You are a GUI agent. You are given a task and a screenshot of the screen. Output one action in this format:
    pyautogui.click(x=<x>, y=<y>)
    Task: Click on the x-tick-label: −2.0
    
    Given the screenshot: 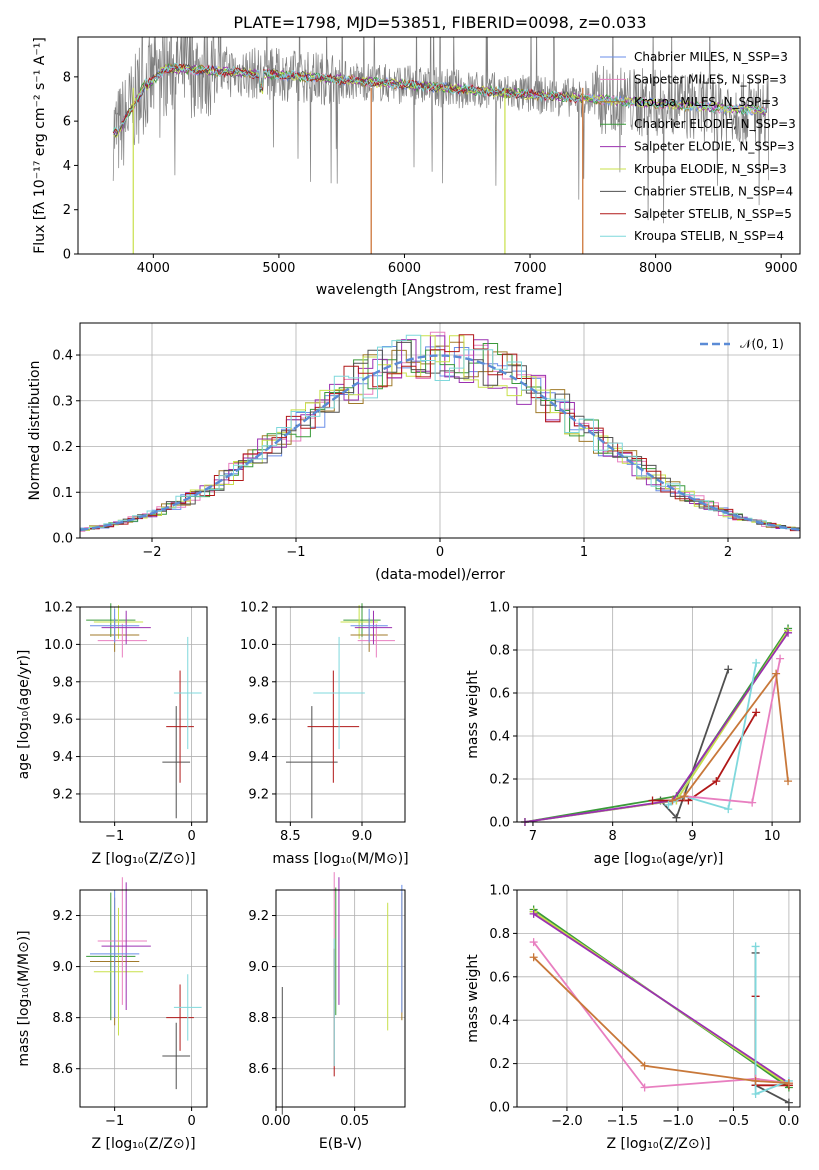 What is the action you would take?
    pyautogui.click(x=567, y=1121)
    